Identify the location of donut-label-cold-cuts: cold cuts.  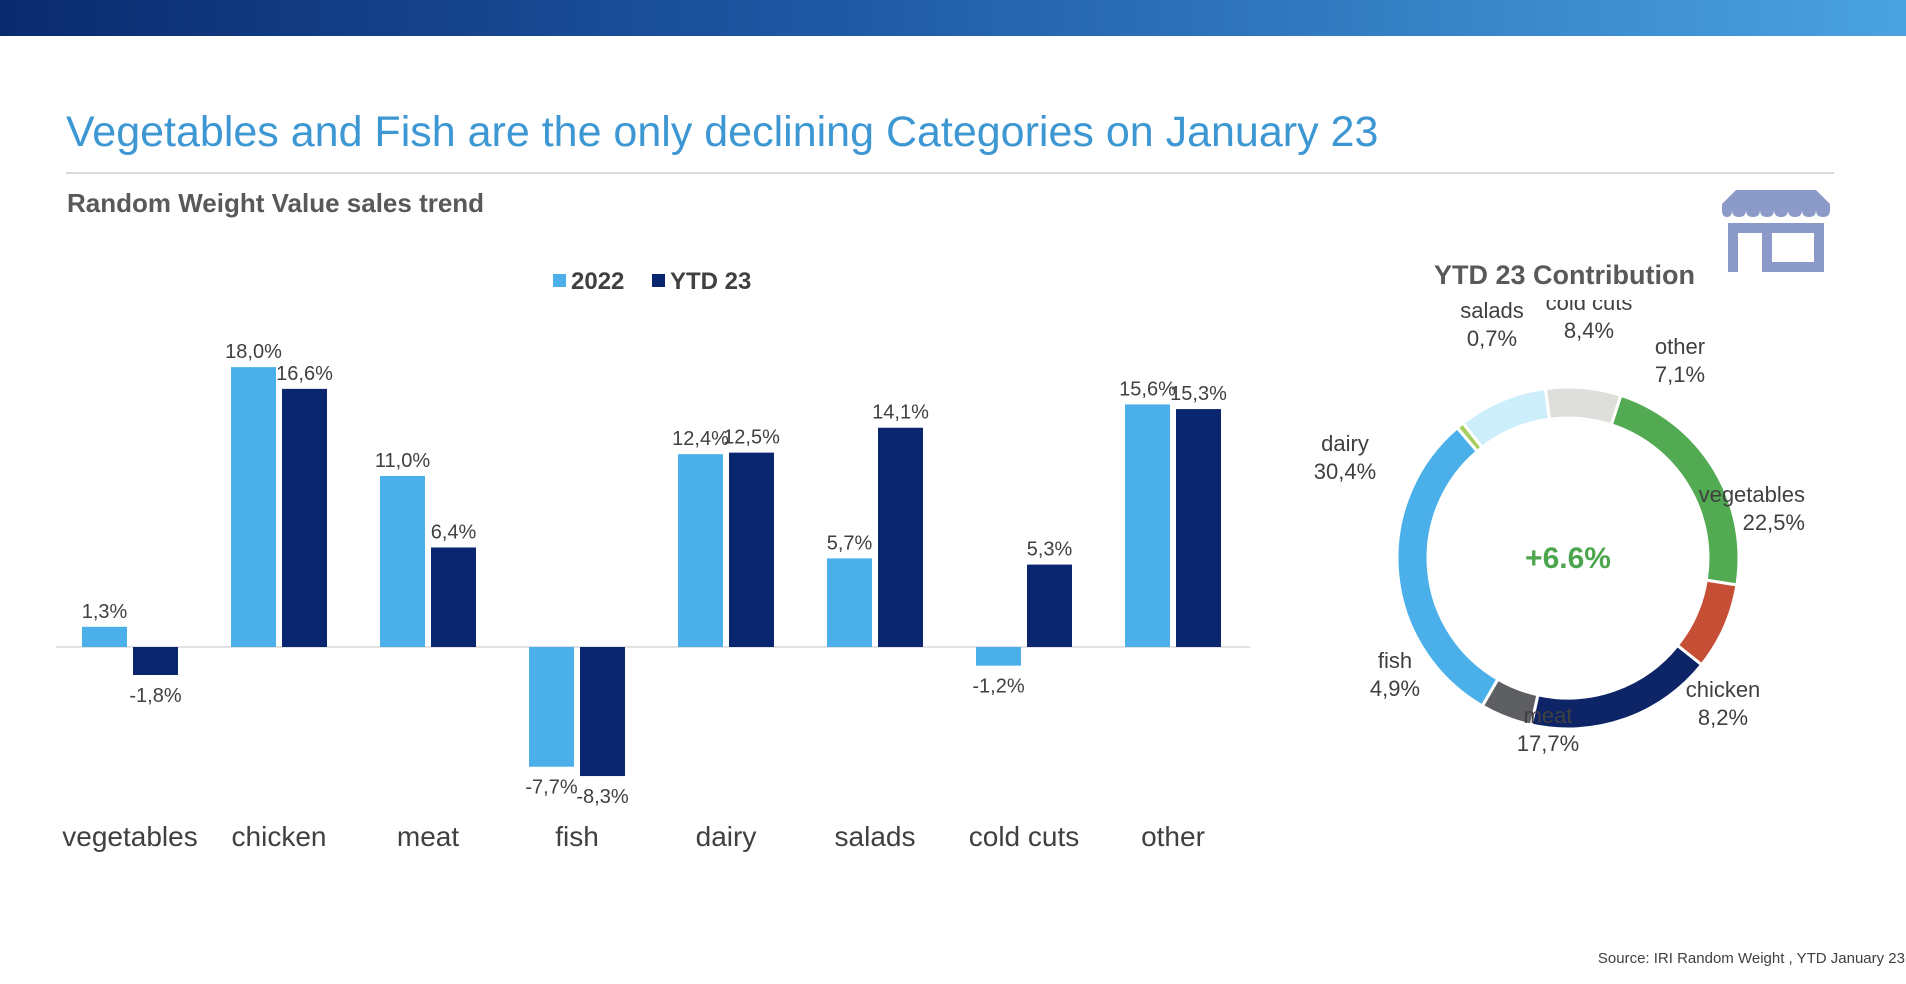
(1589, 307).